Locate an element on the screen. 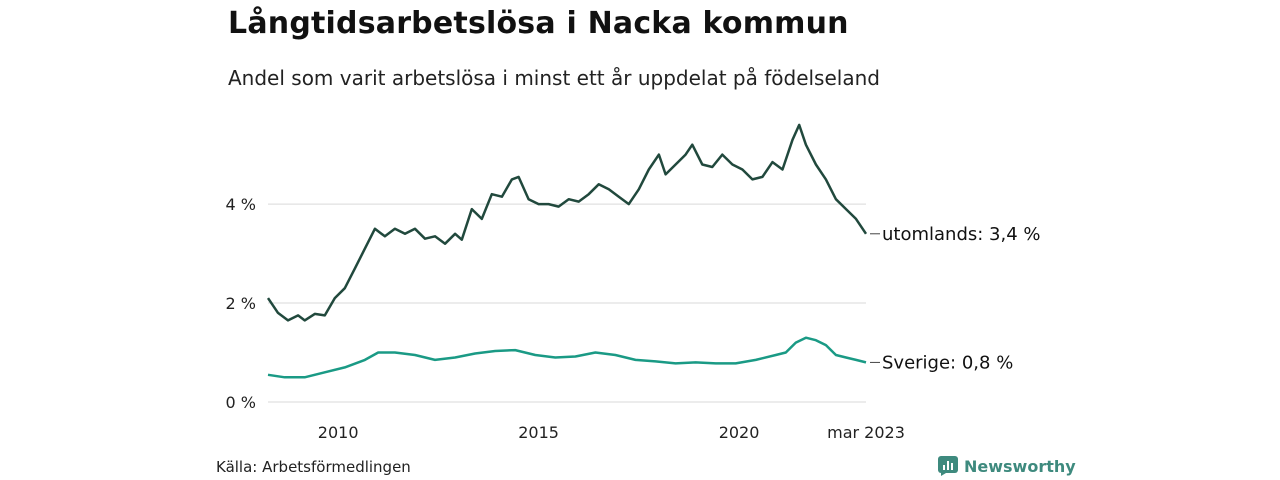 The height and width of the screenshot is (480, 1280). x-tick-label: 2020 is located at coordinates (739, 432).